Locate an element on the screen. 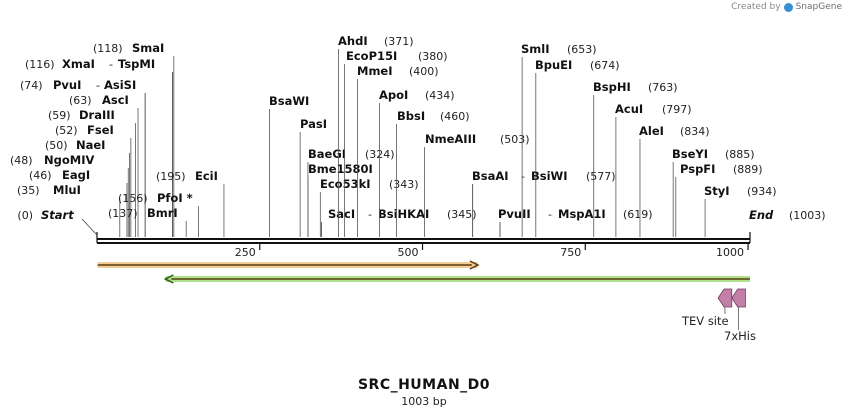 The height and width of the screenshot is (418, 848). annotation-label: TEV site is located at coordinates (705, 321).